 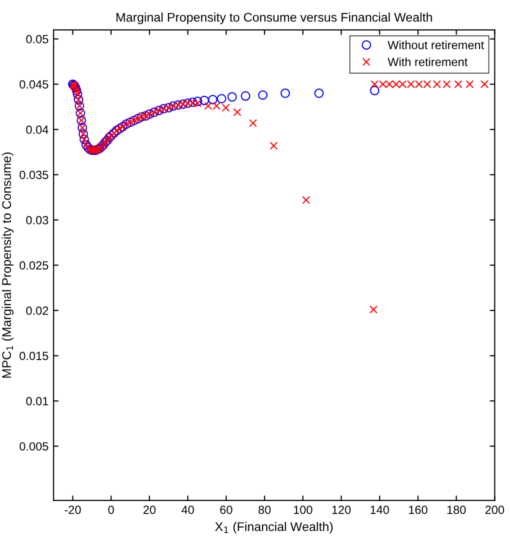 What do you see at coordinates (436, 45) in the screenshot?
I see `legend-label: Without retirement` at bounding box center [436, 45].